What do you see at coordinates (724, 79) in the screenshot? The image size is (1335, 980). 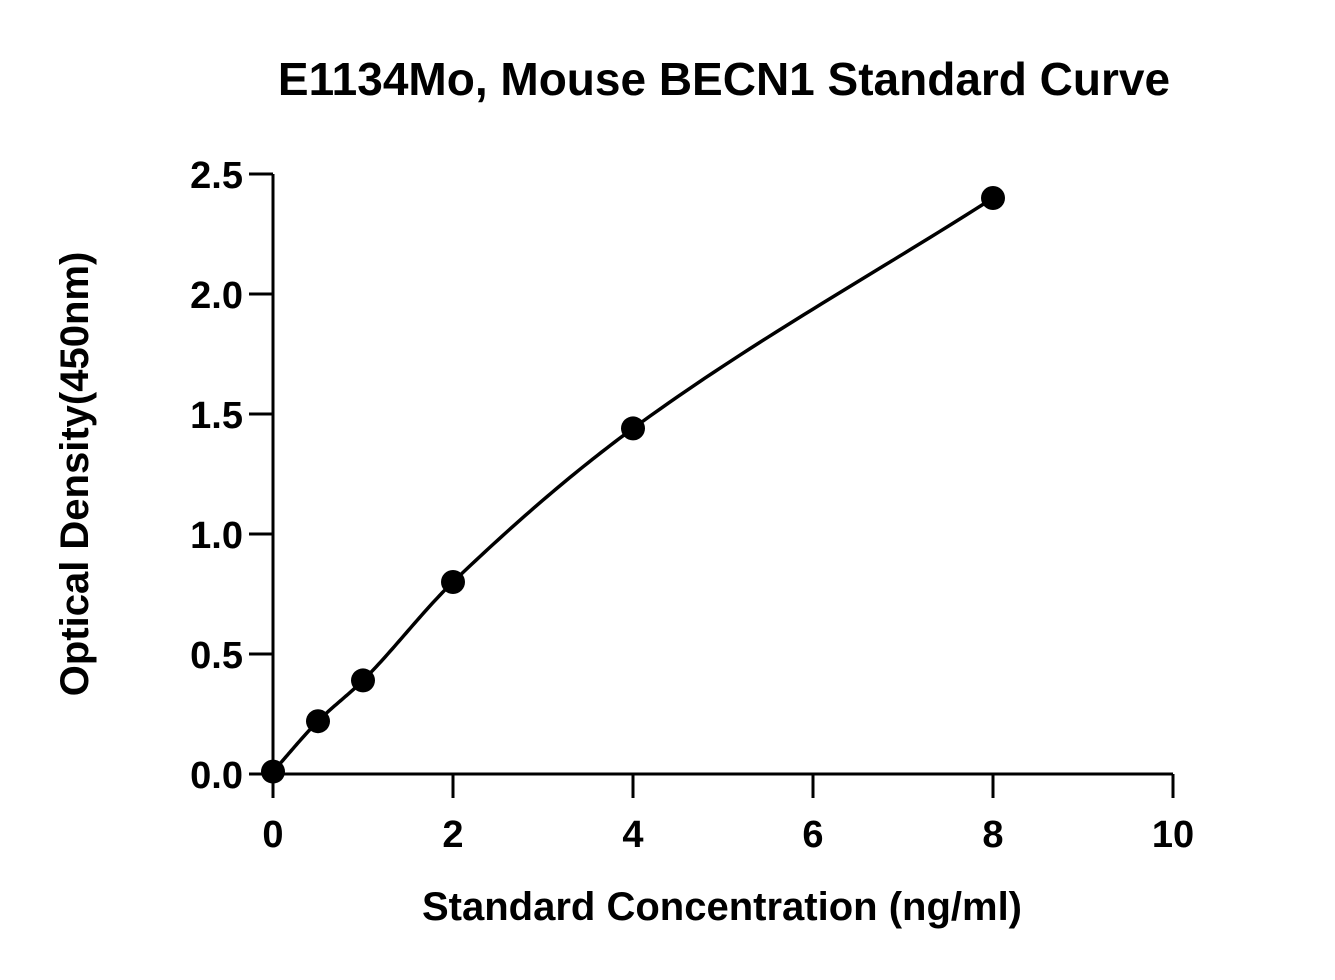 I see `chart-title: E1134Mo, Mouse BECN1 Standard Curve` at bounding box center [724, 79].